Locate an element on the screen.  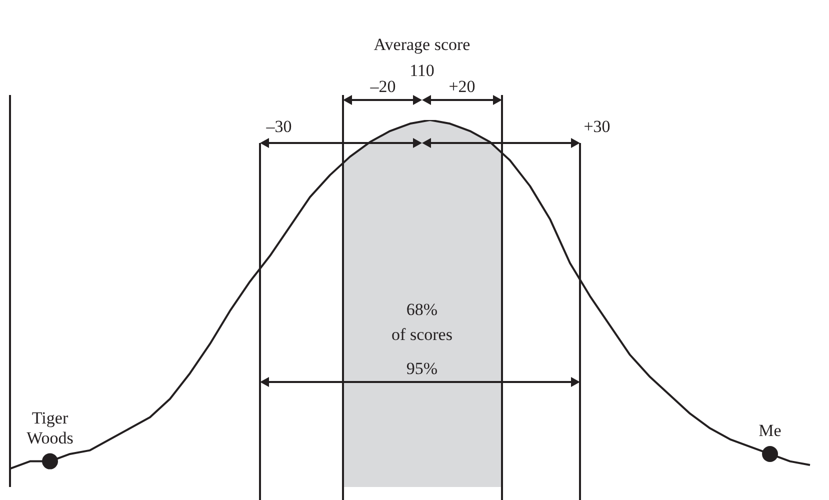
annotation: 68% is located at coordinates (422, 309).